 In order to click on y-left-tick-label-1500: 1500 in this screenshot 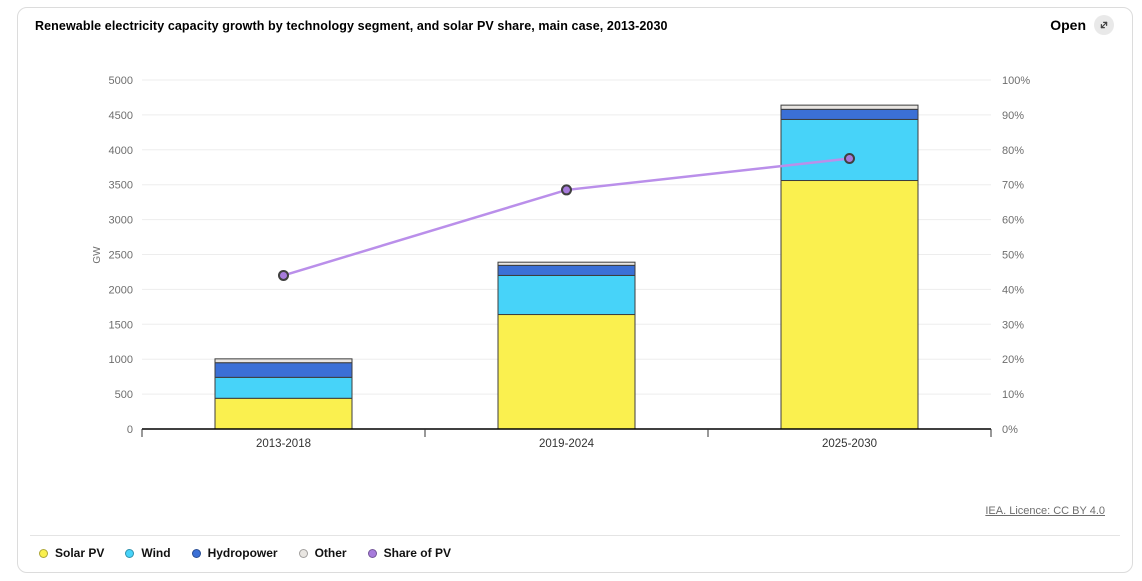, I will do `click(121, 325)`.